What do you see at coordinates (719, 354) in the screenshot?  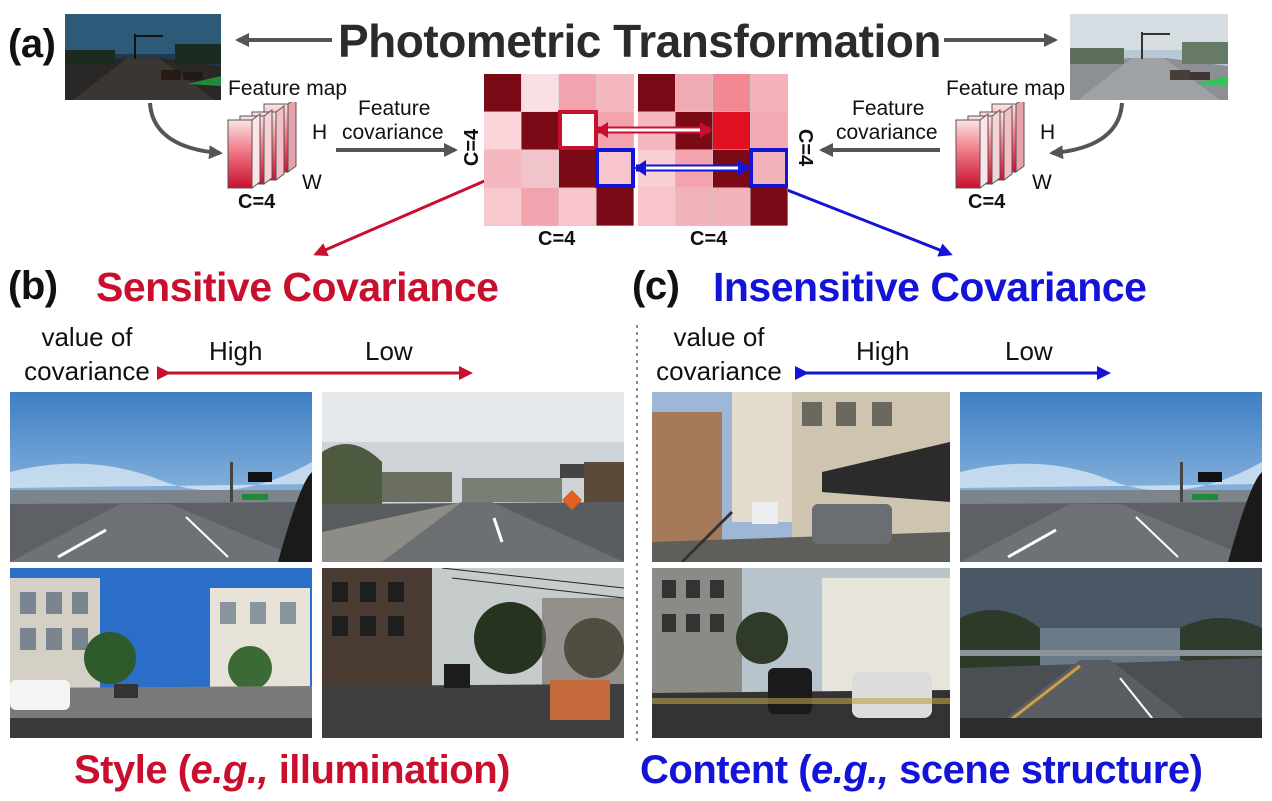 I see `section-c-value-label: value of covariance` at bounding box center [719, 354].